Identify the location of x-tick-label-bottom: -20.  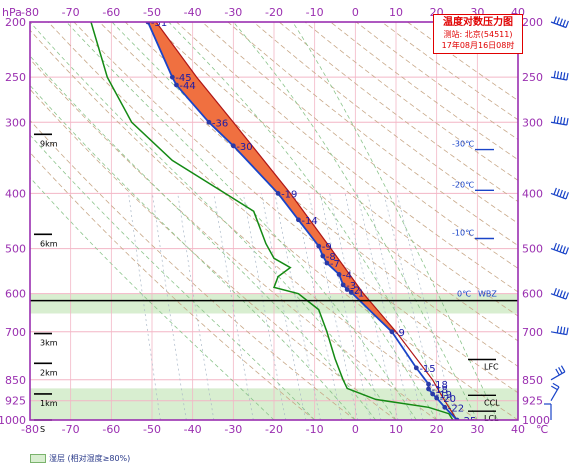
(274, 429).